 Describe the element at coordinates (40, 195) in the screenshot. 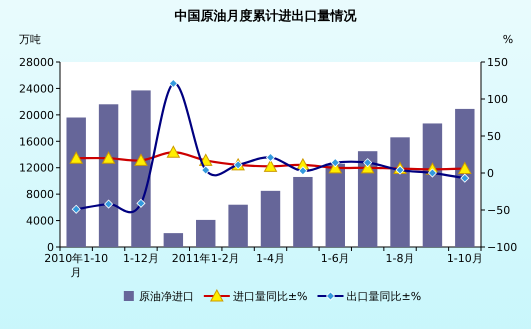

I see `y-tick-label: 8000` at that location.